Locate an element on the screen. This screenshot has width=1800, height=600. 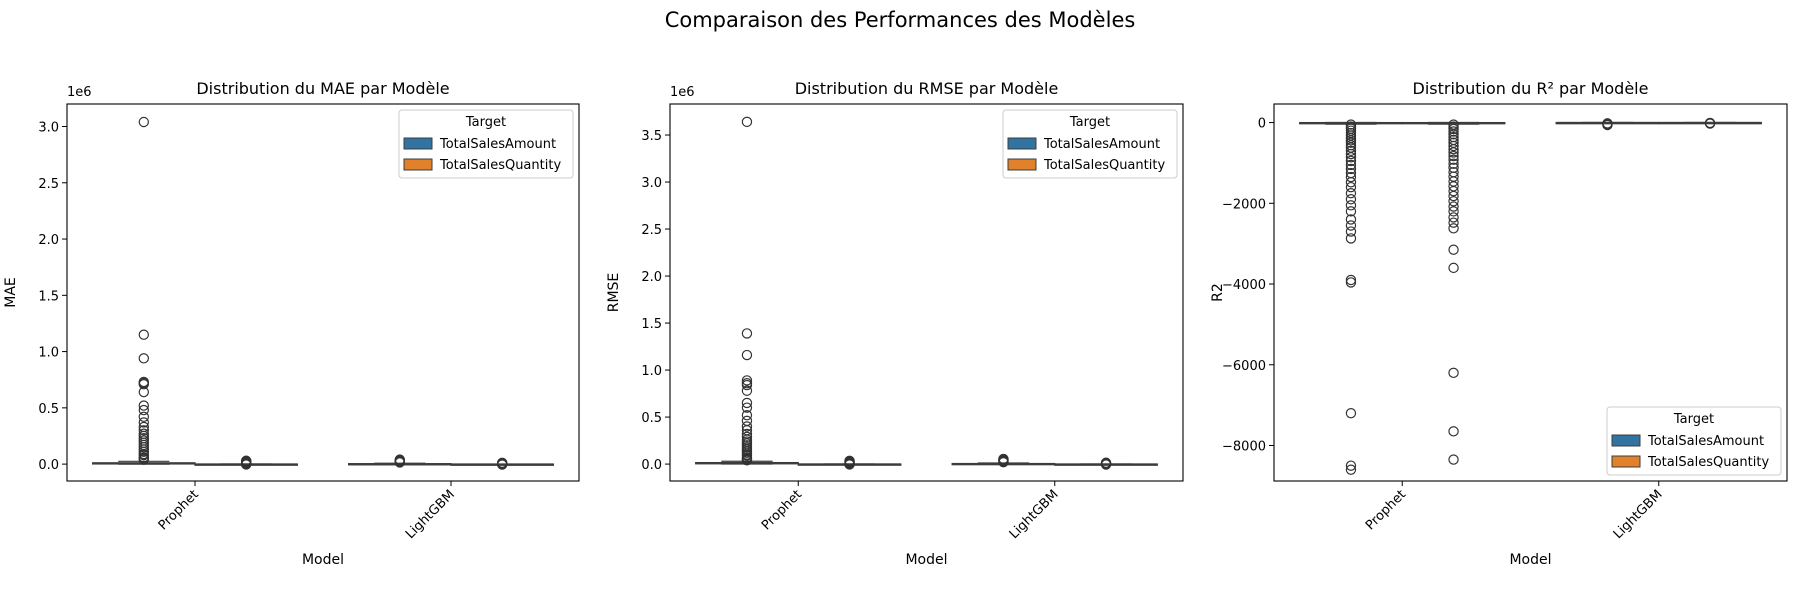
y-tick-label: 1.0 is located at coordinates (48, 353).